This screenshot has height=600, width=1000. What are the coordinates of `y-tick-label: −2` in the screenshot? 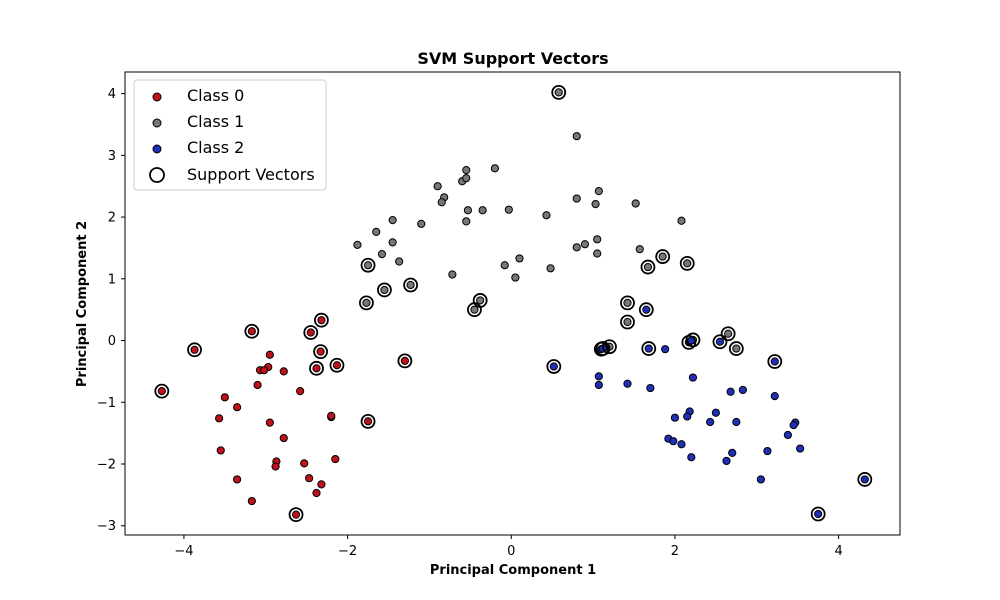 It's located at (106, 465).